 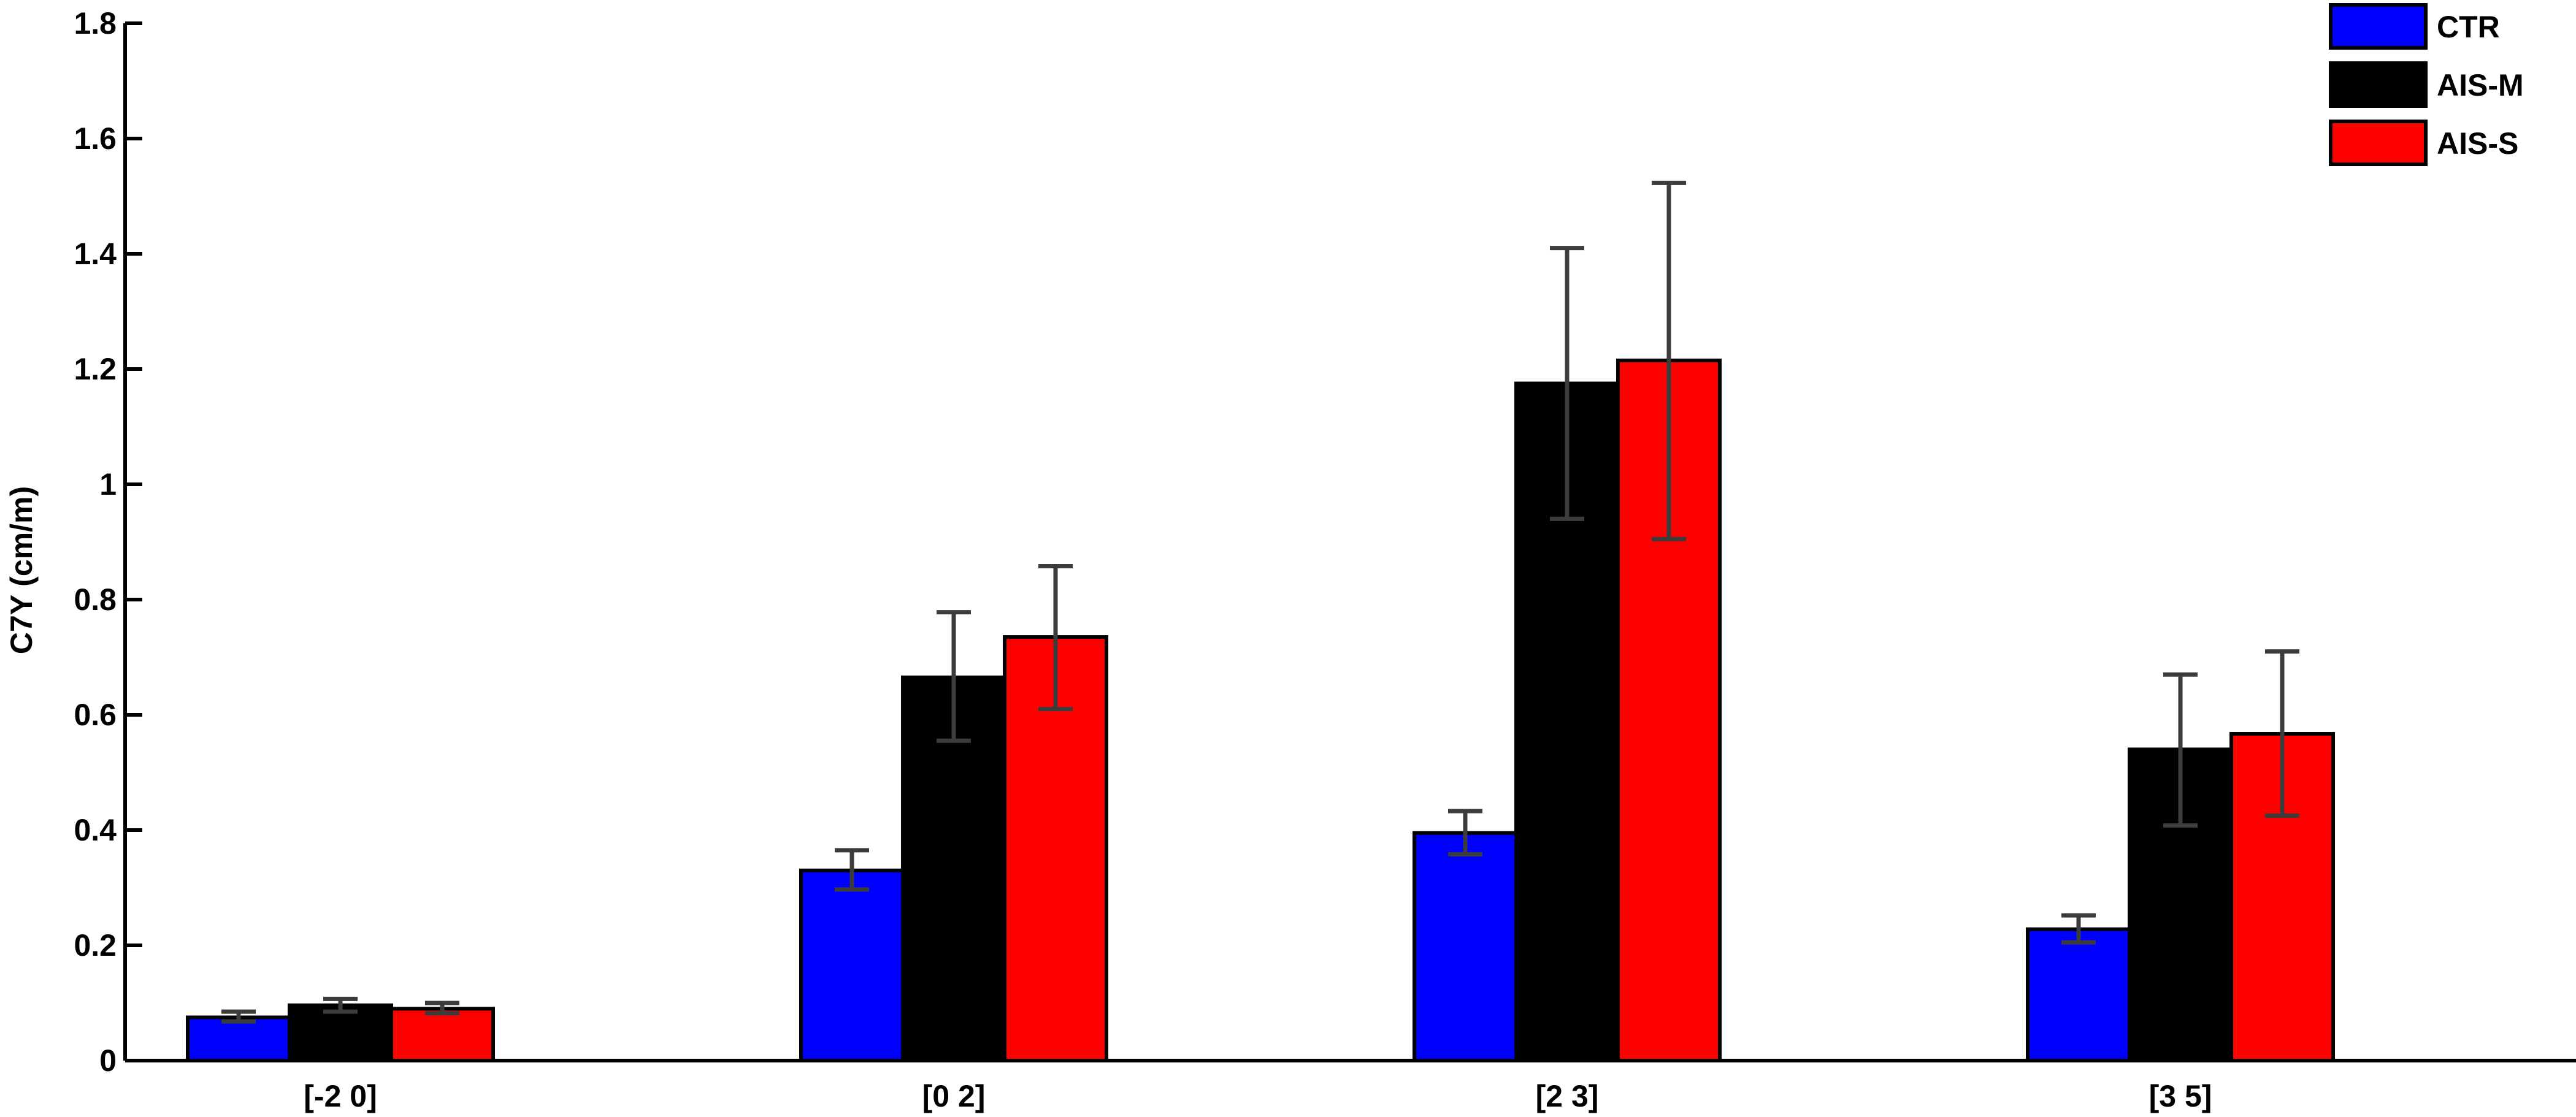 I want to click on legend-item-ctr: CTR, so click(x=2414, y=26).